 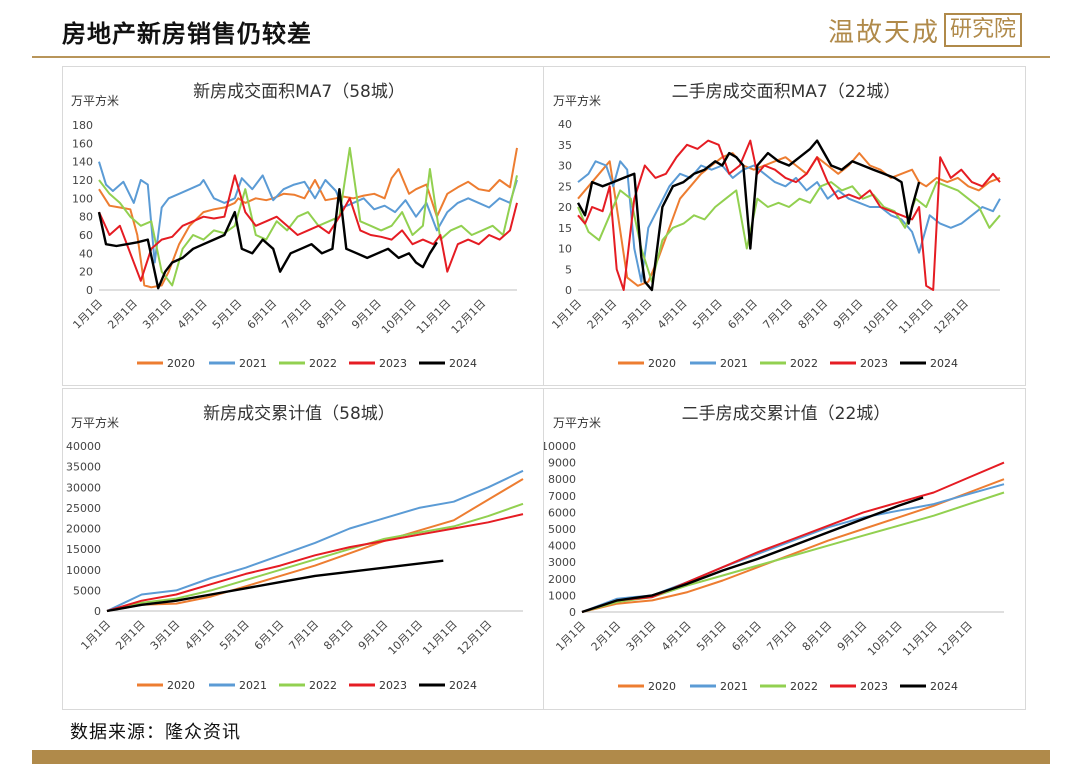 I want to click on y-tick-label: 25, so click(x=565, y=186).